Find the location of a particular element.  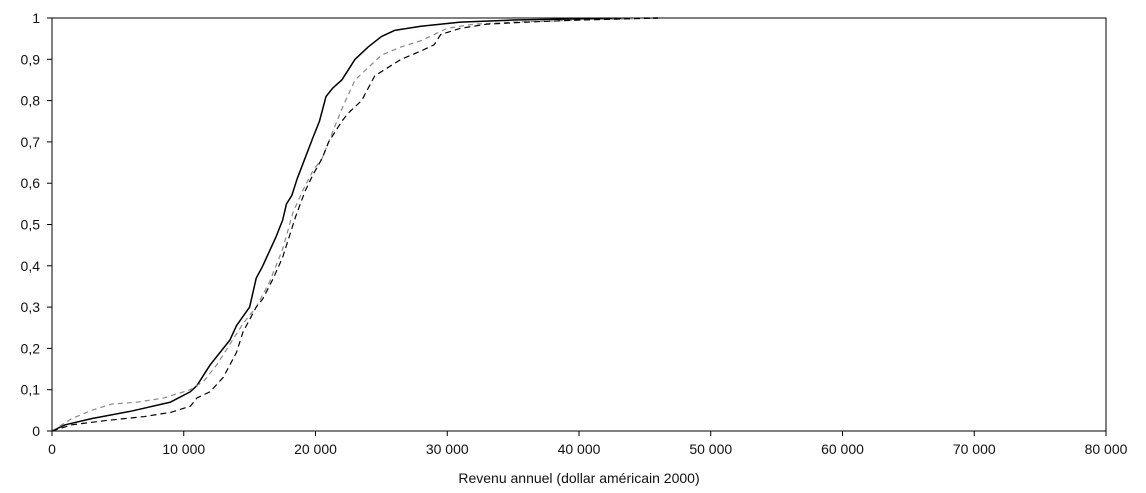

y-tick-label: 0,5 is located at coordinates (31, 225).